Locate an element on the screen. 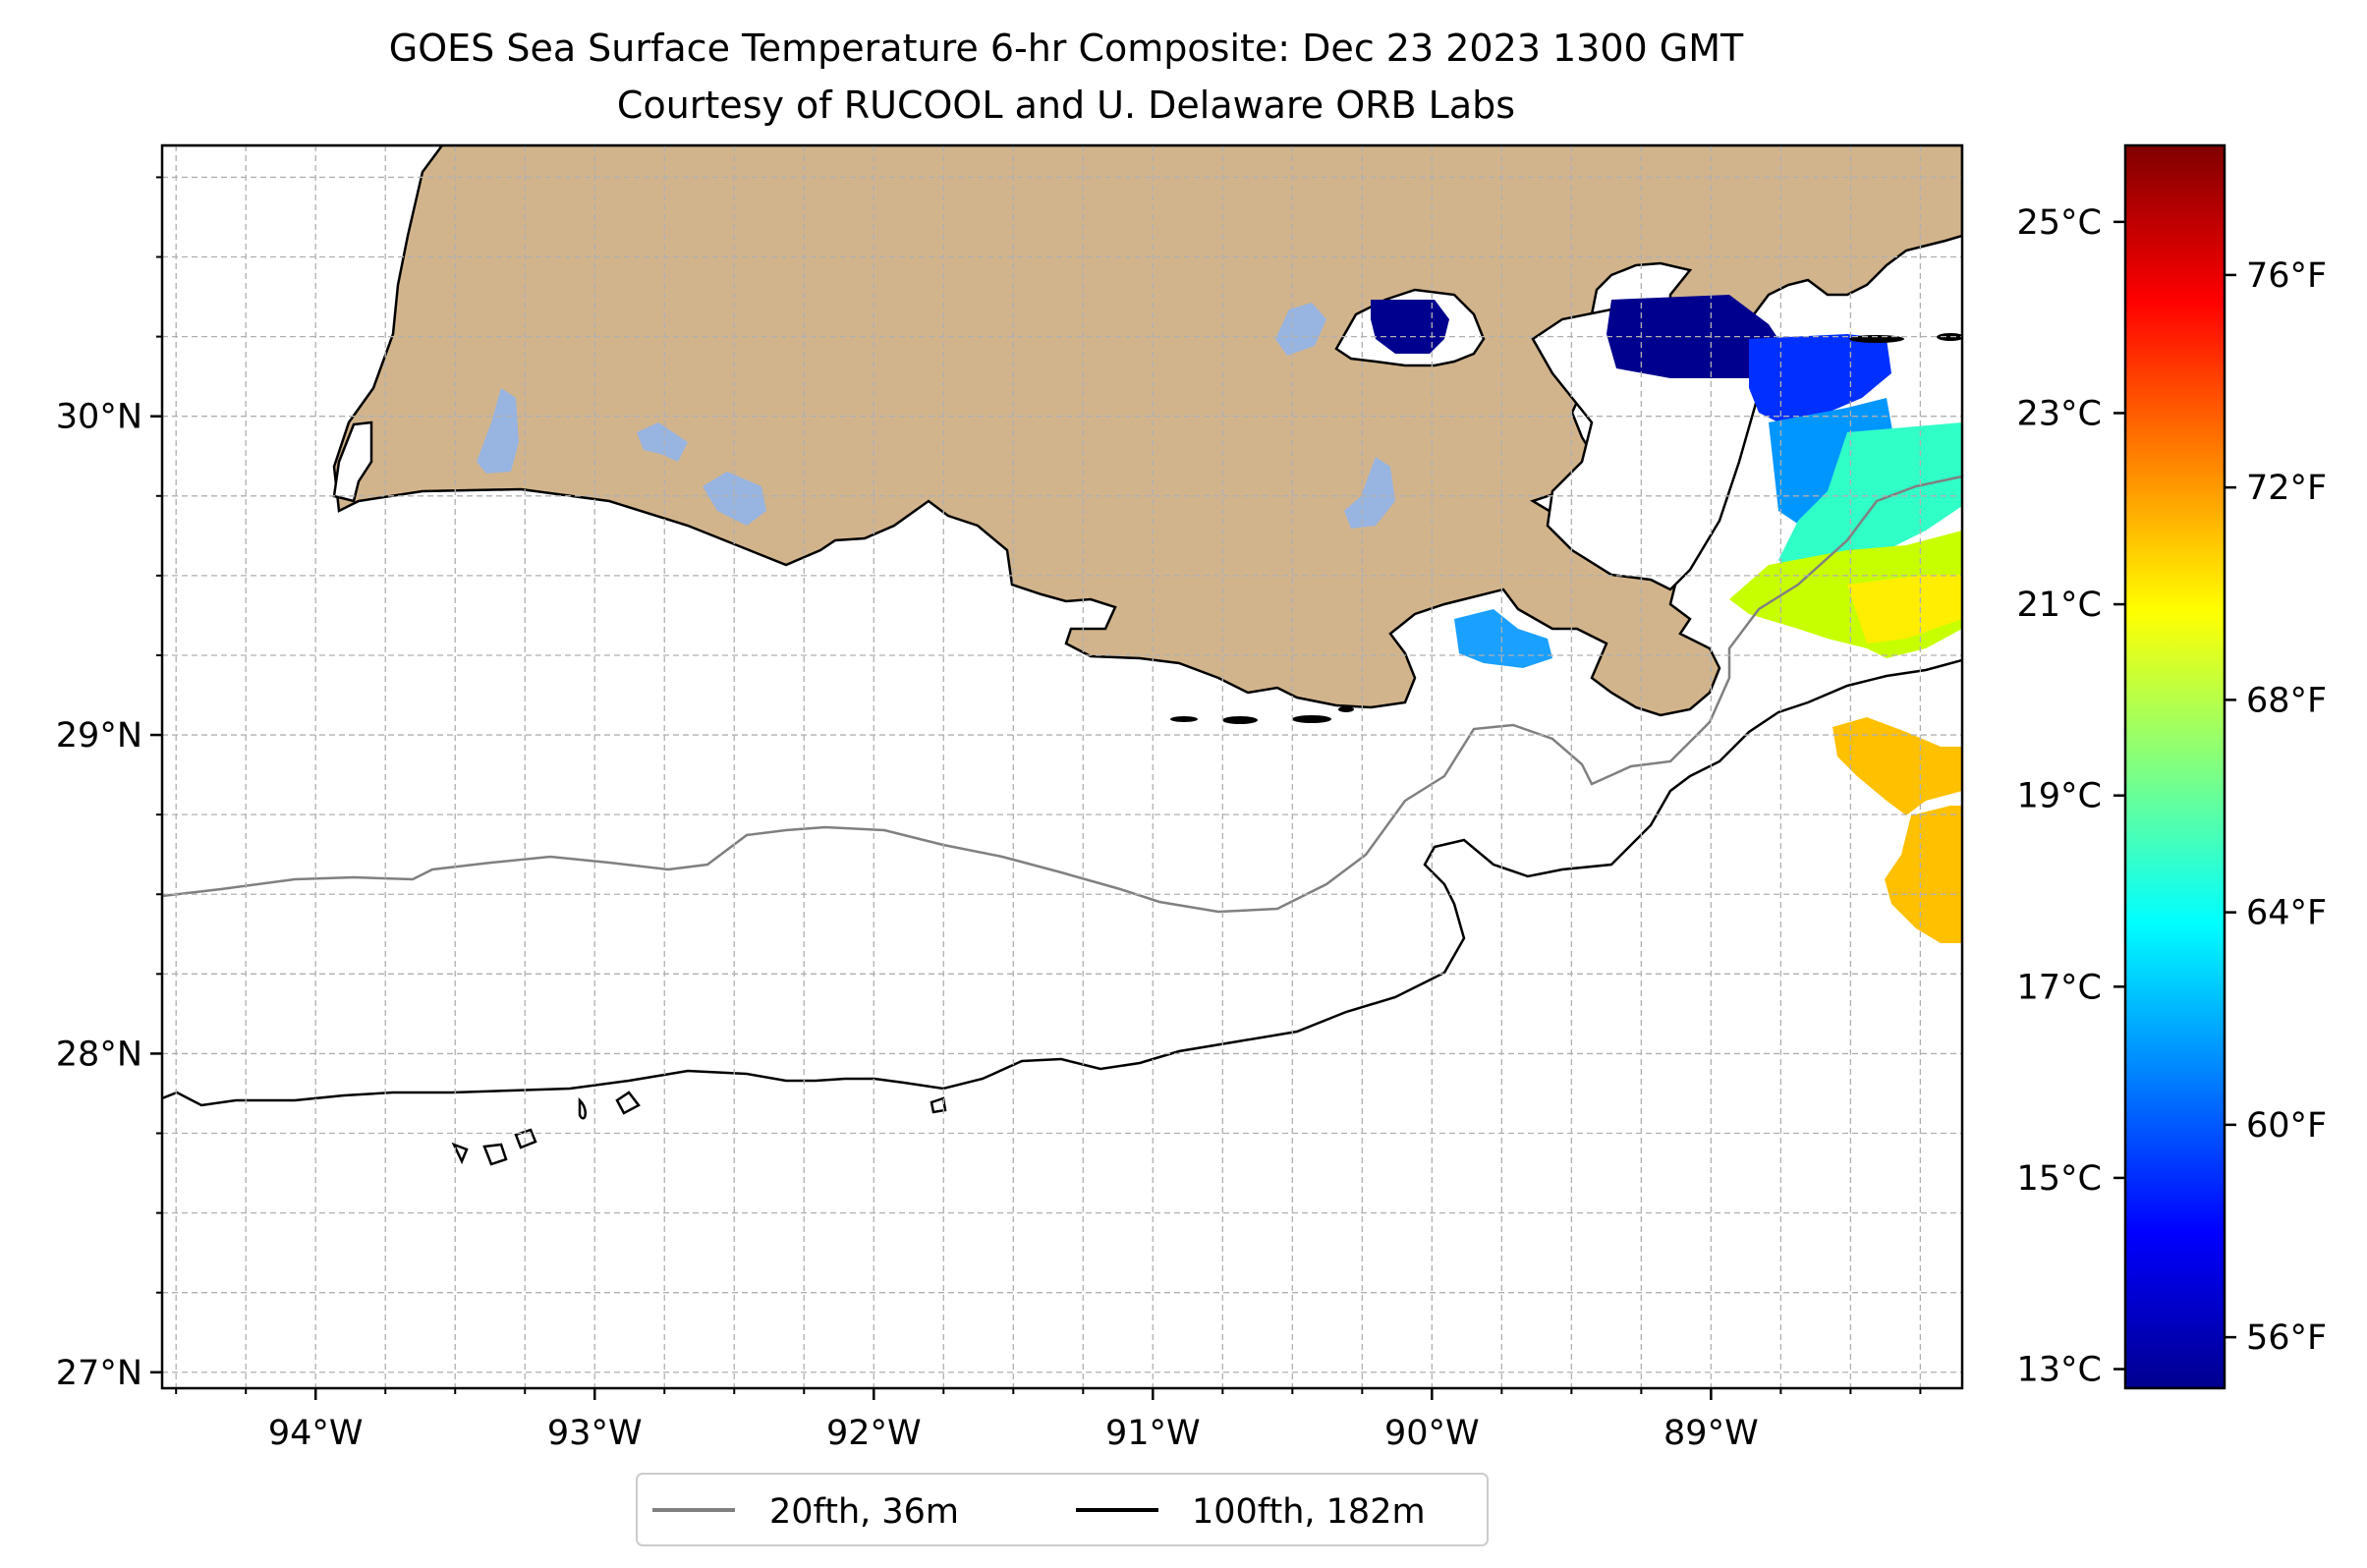 The image size is (2367, 1568). legend-label-100fth: 100fth, 182m is located at coordinates (1309, 1512).